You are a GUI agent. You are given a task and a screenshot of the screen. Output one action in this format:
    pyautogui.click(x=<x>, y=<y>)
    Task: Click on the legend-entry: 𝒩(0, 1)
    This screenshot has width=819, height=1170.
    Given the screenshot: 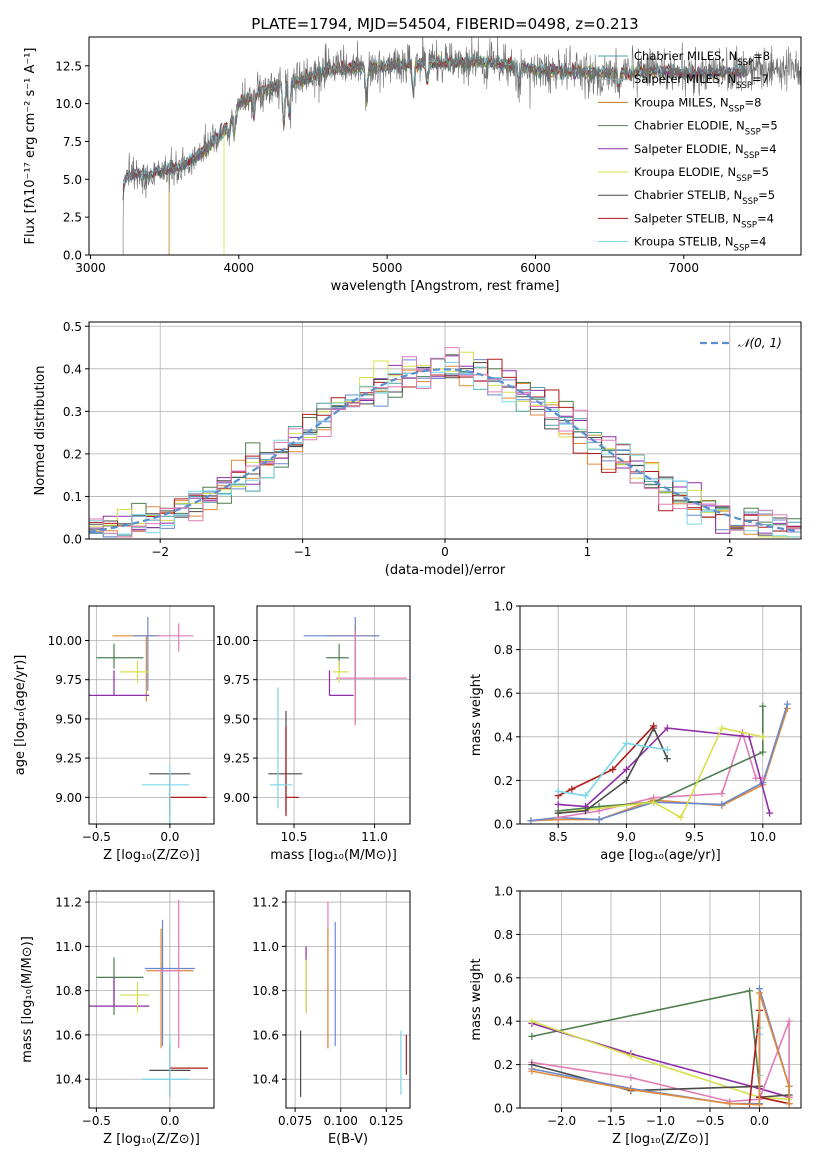 What is the action you would take?
    pyautogui.click(x=760, y=343)
    